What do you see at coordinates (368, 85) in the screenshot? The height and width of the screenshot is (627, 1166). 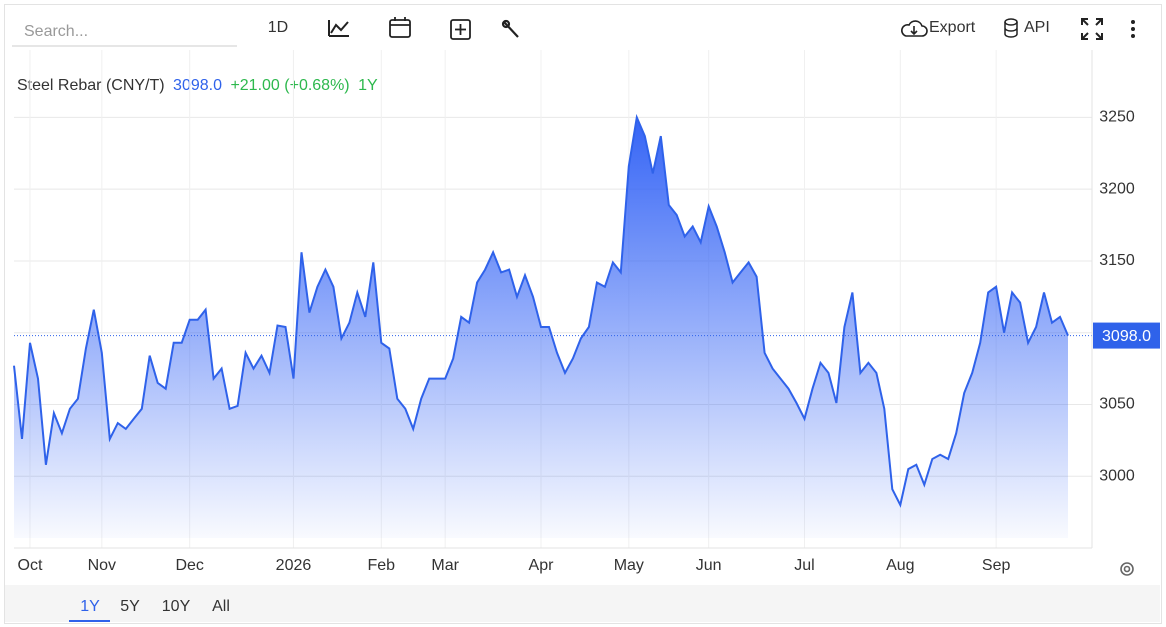 I see `period: 1Y` at bounding box center [368, 85].